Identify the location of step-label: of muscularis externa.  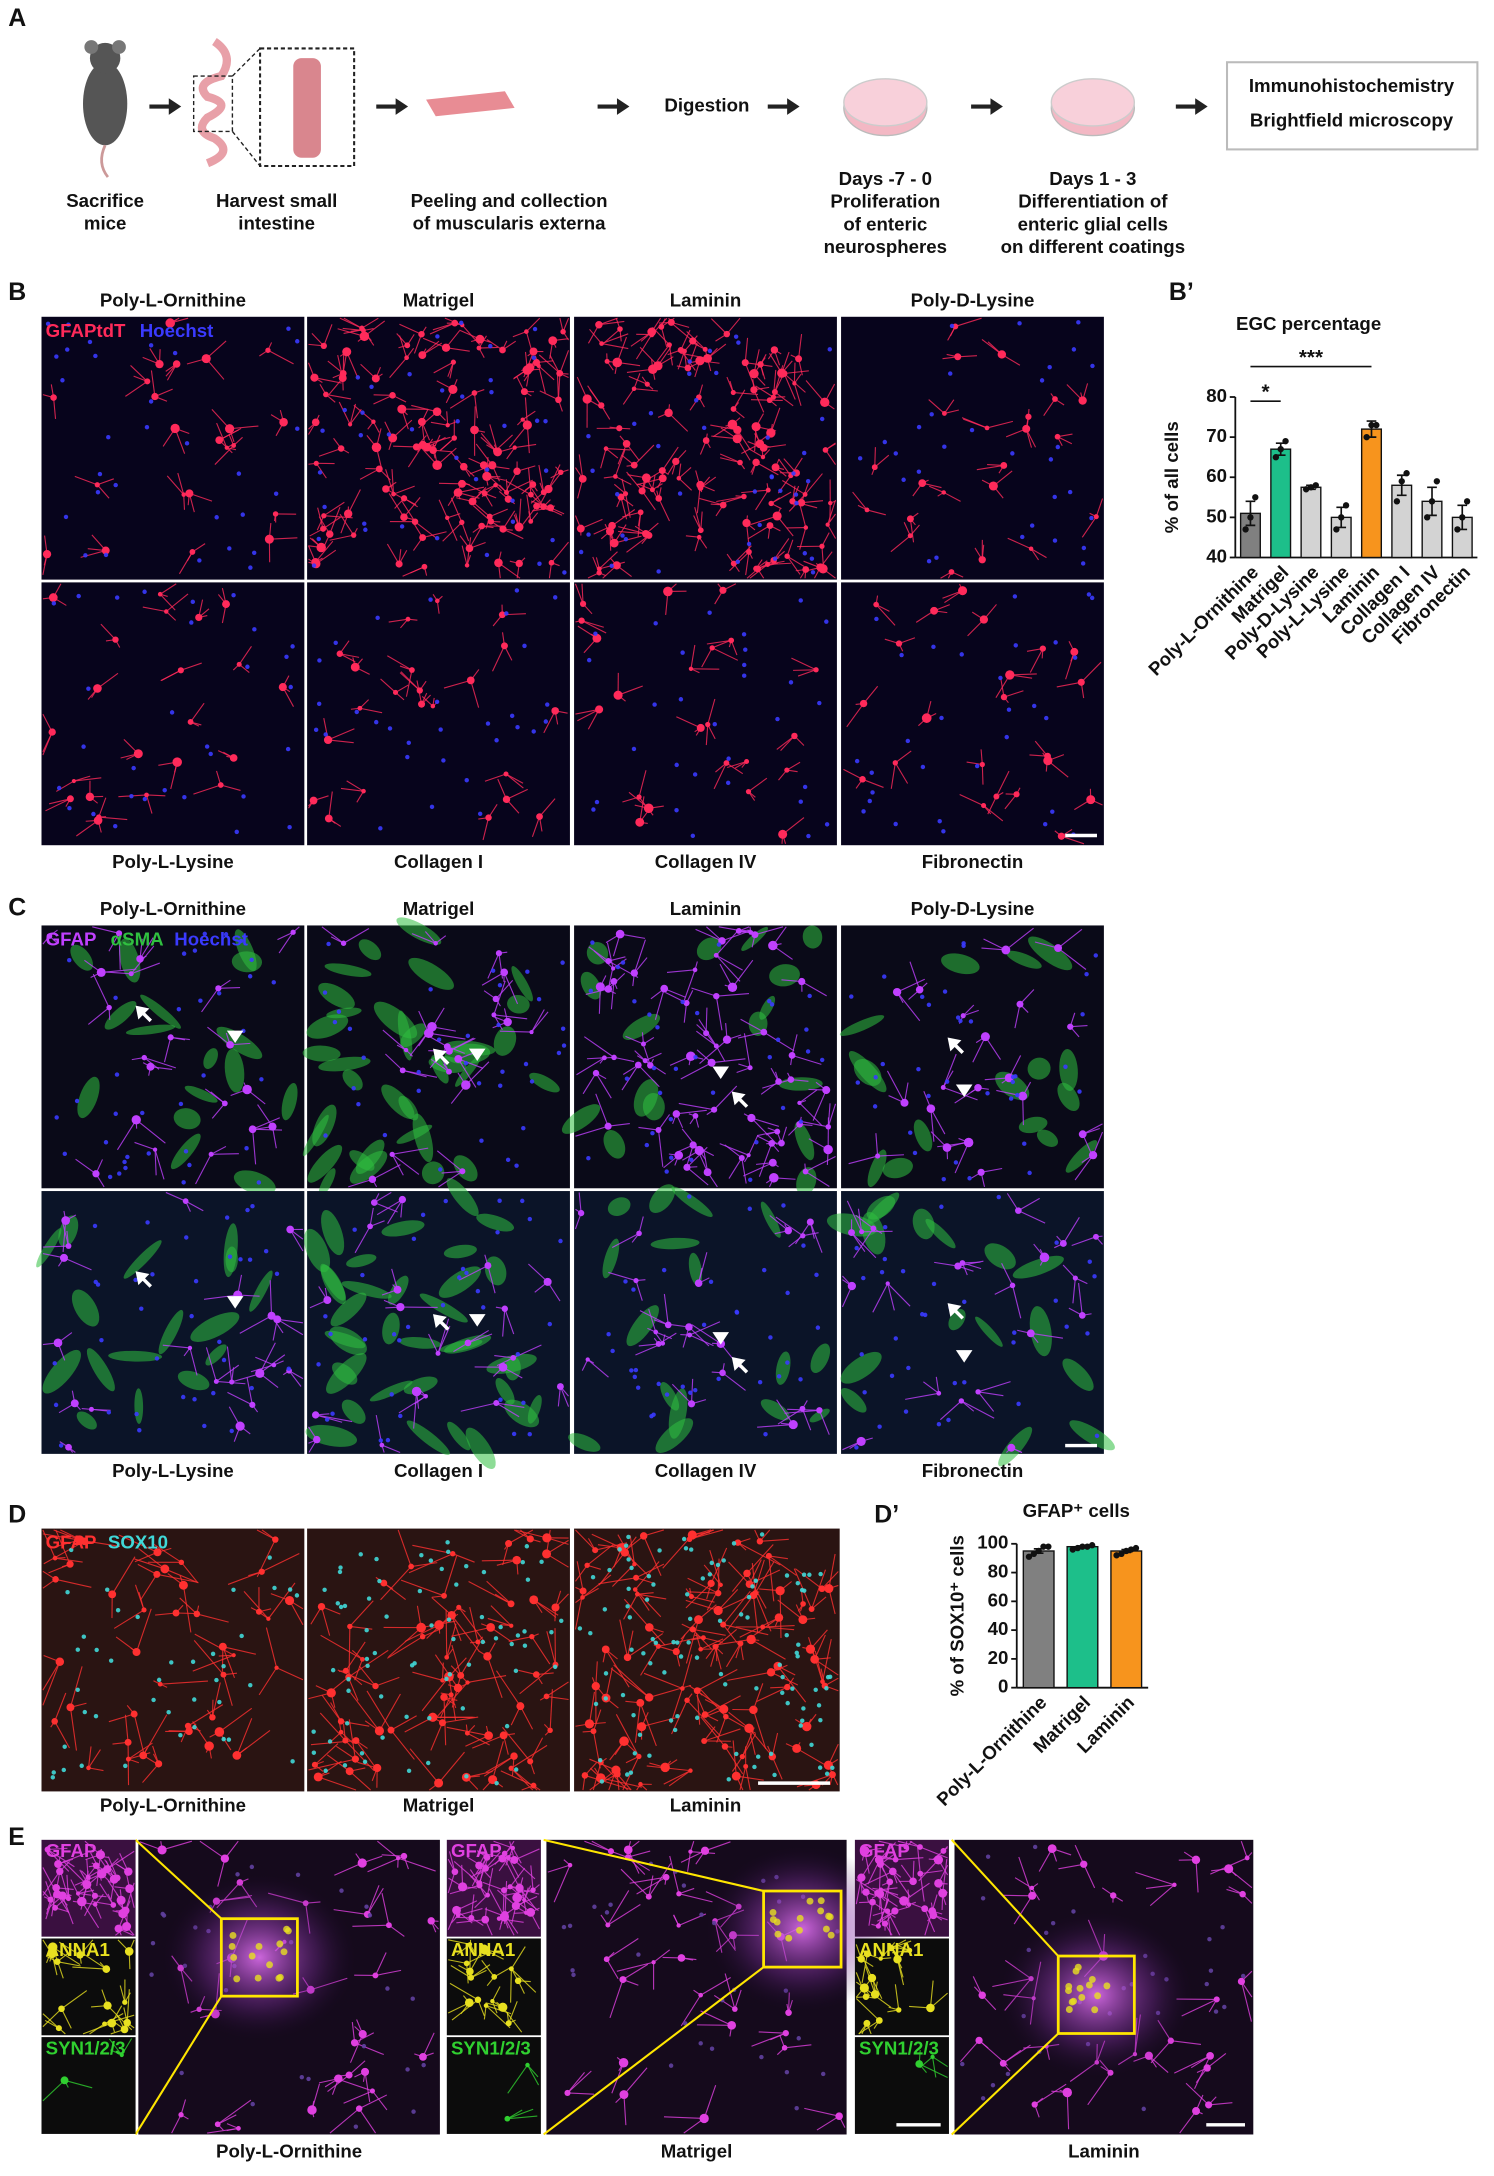
(509, 223).